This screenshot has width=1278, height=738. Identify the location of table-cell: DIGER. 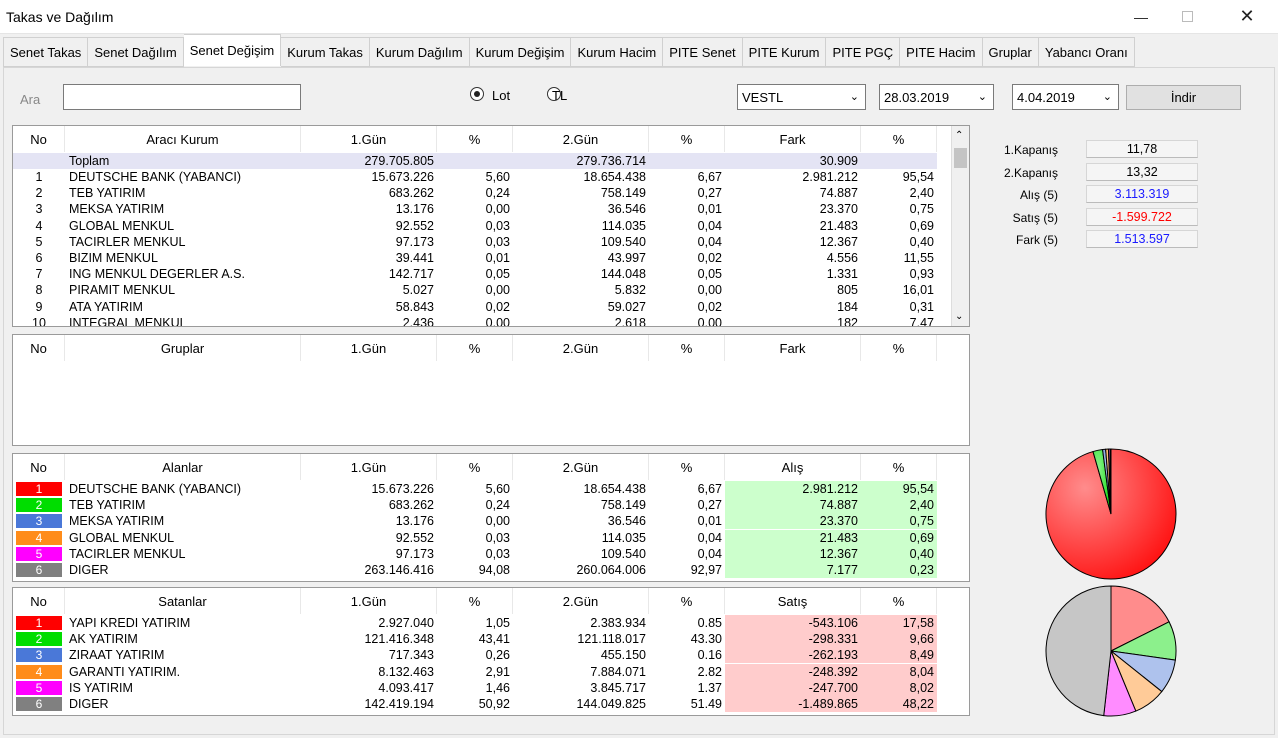
(89, 704).